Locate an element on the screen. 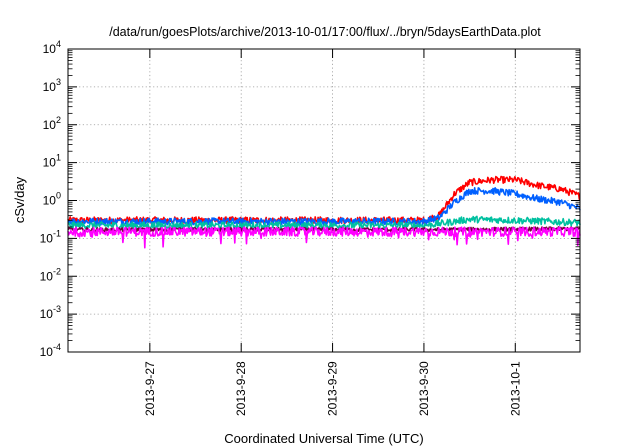 This screenshot has height=448, width=640. y-tick-exponent: 2 is located at coordinates (58, 120).